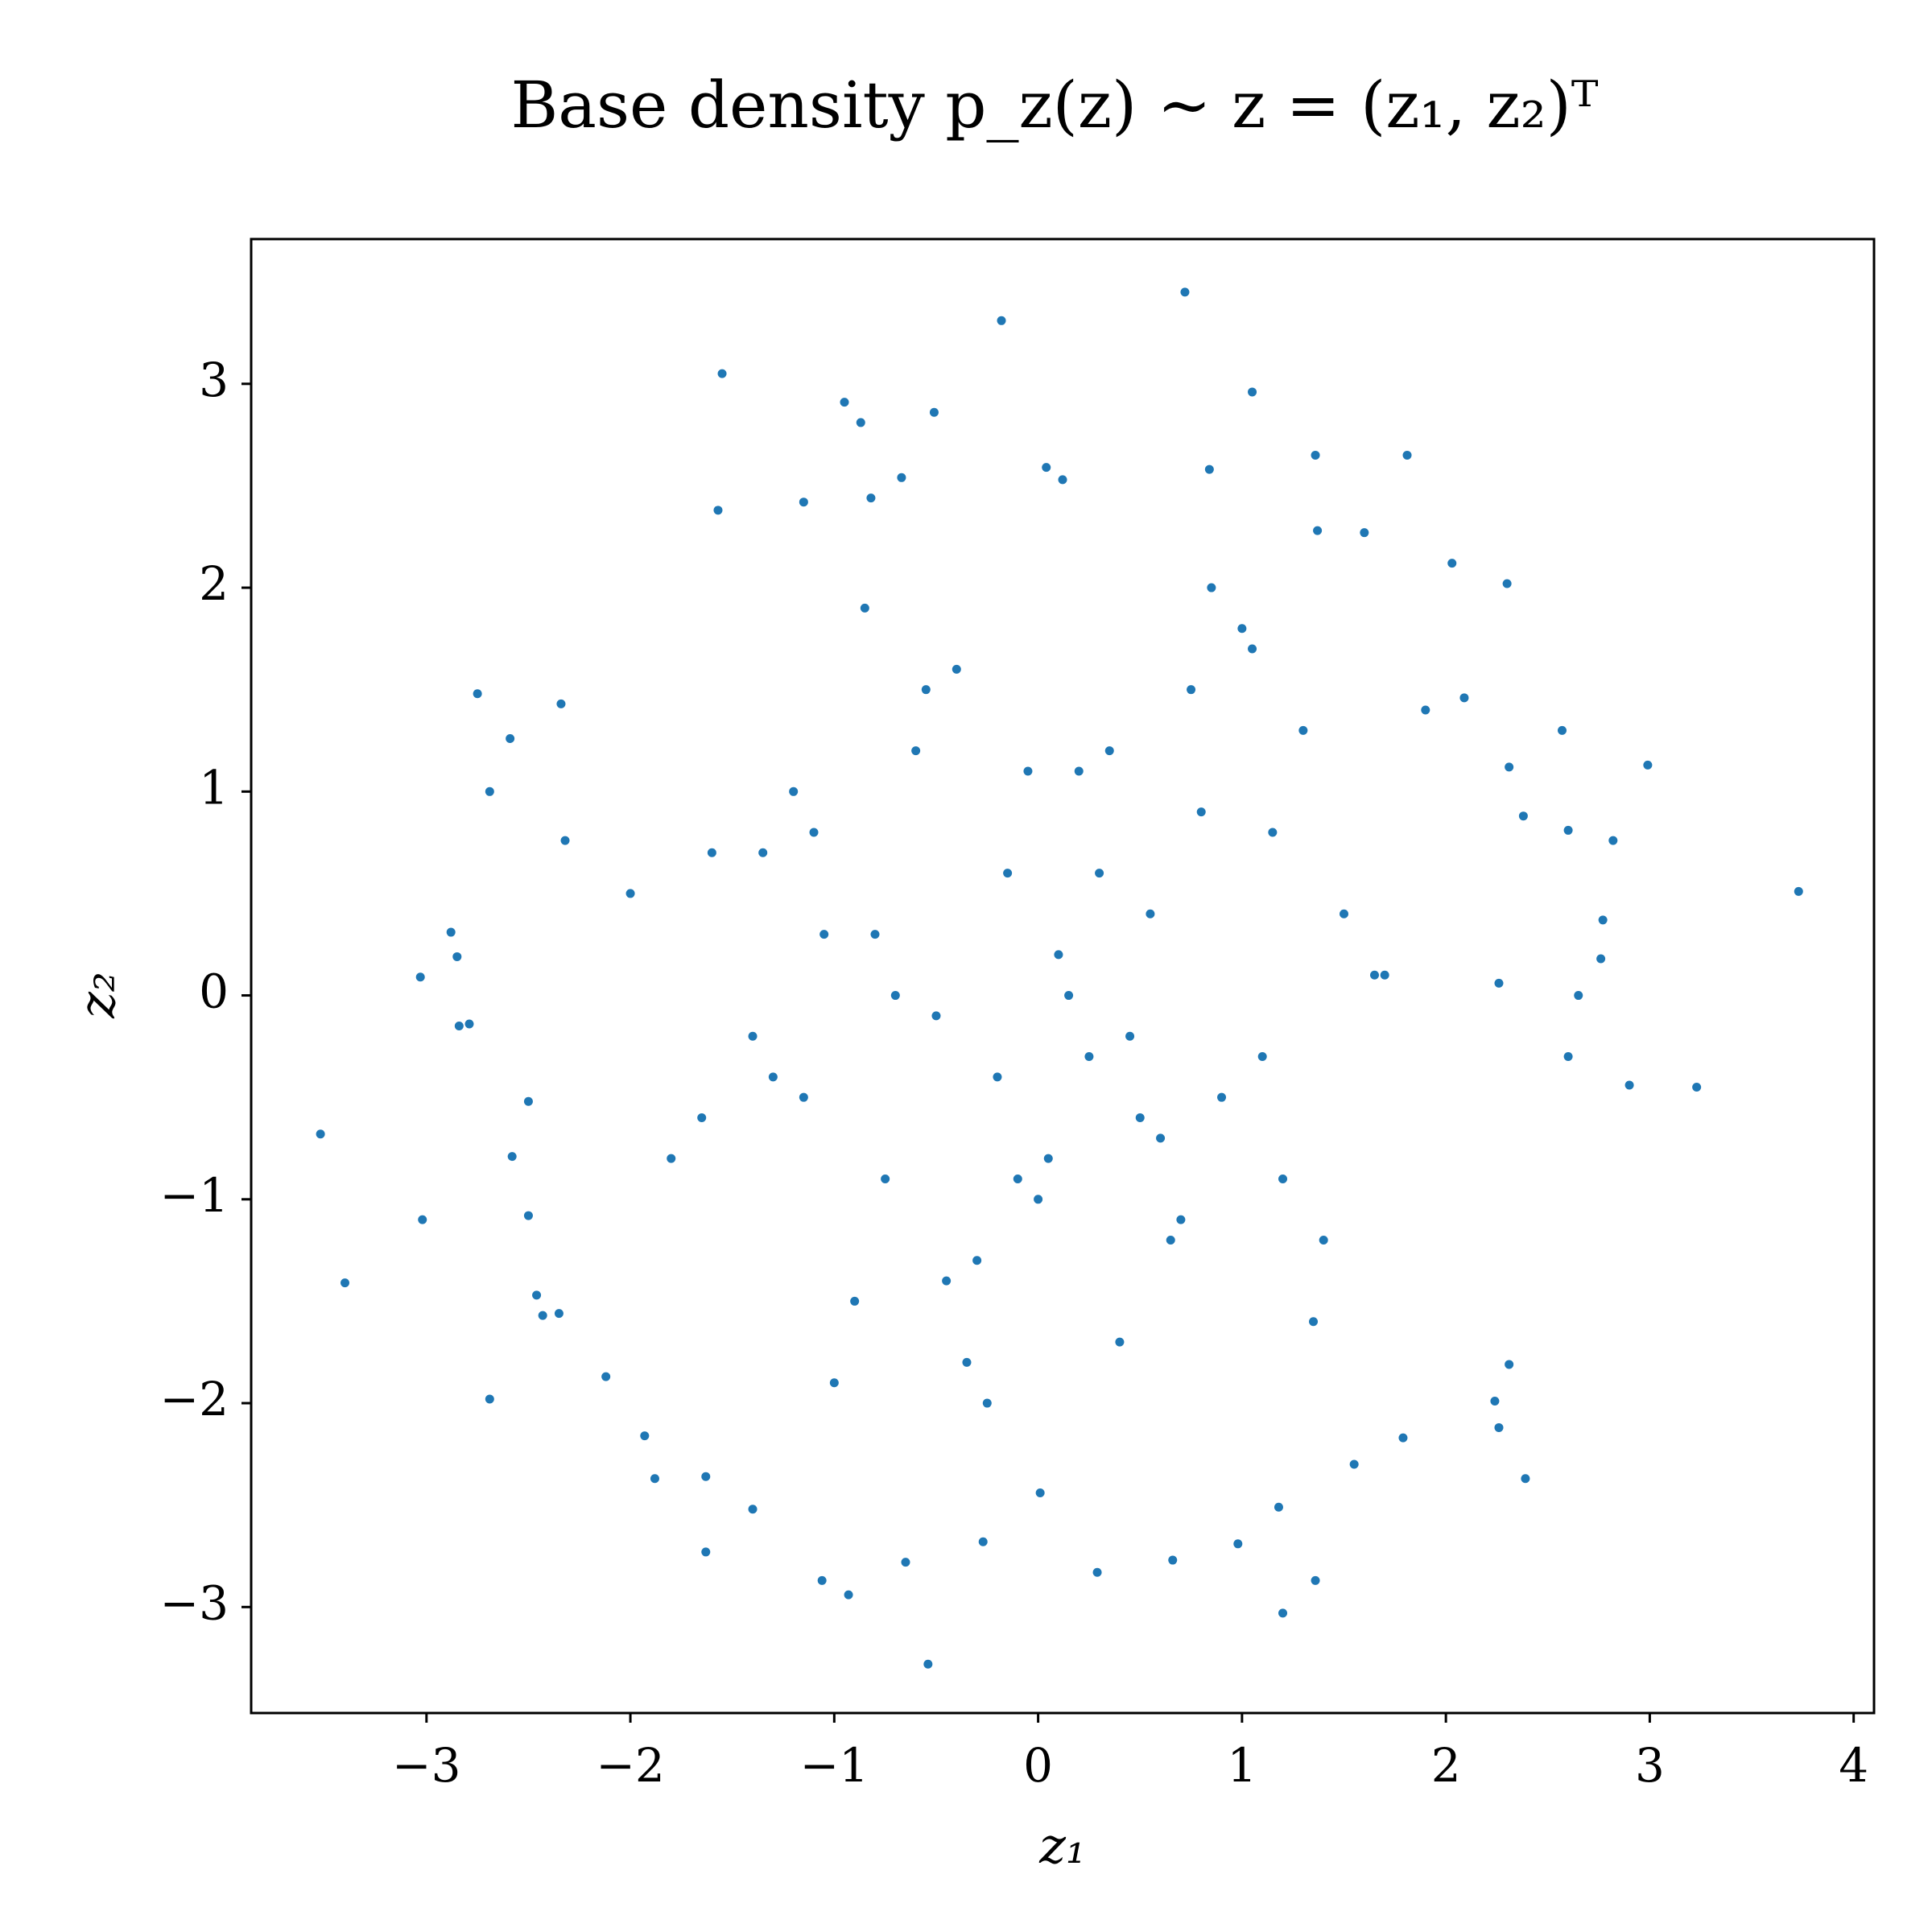 The height and width of the screenshot is (1932, 1932). Describe the element at coordinates (630, 1766) in the screenshot. I see `x-tick-label: −2` at that location.